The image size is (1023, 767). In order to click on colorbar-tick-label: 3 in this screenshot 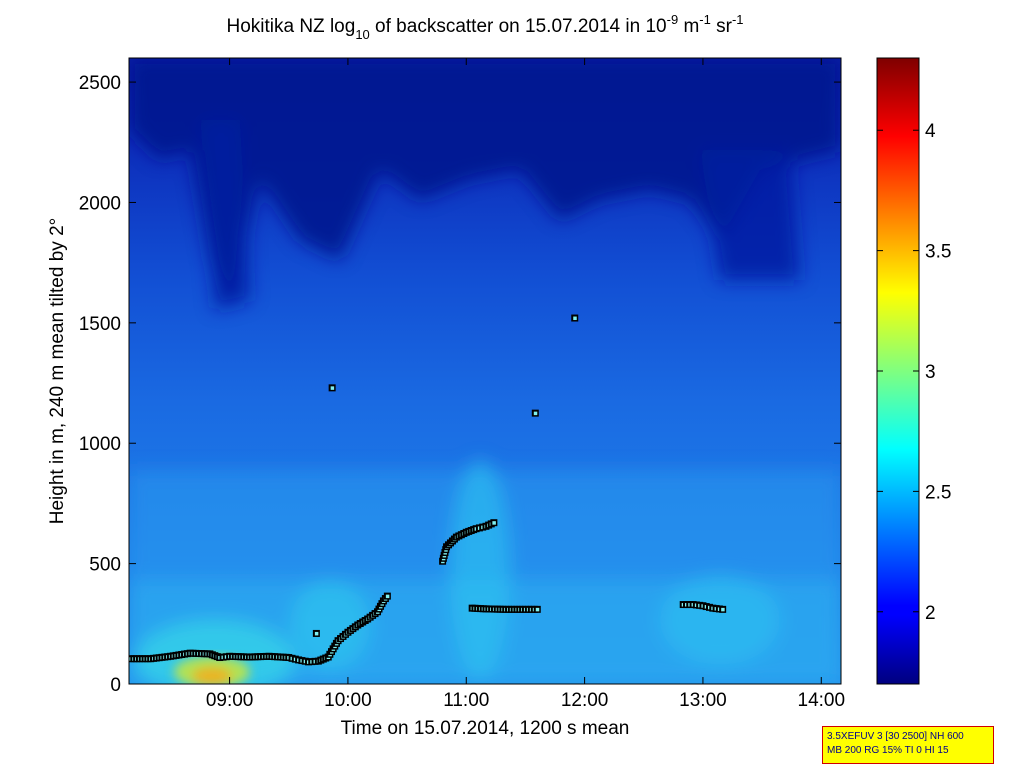, I will do `click(930, 372)`.